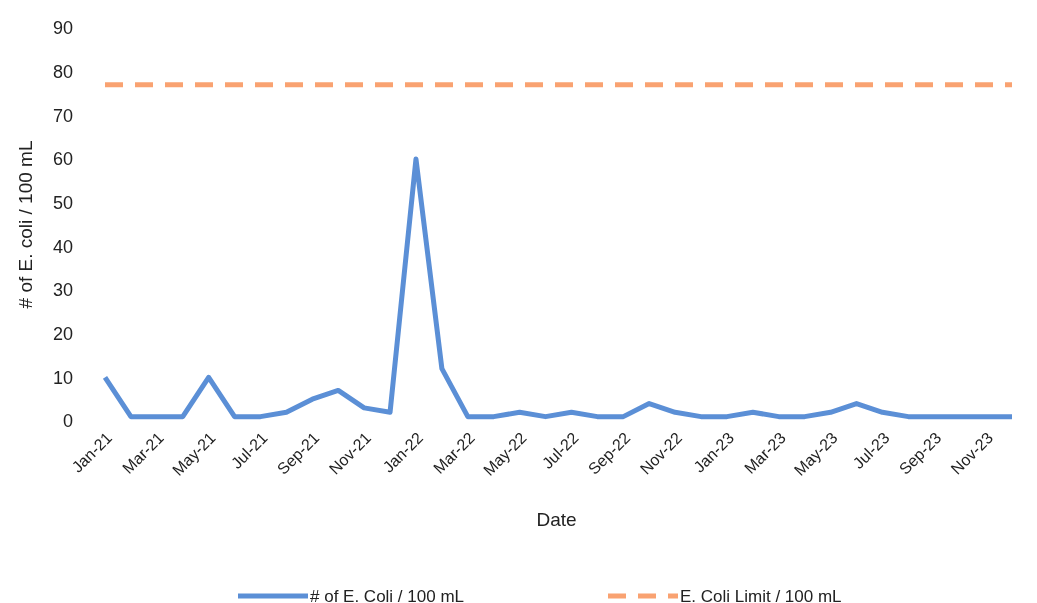 Image resolution: width=1037 pixels, height=603 pixels. Describe the element at coordinates (62, 202) in the screenshot. I see `y-tick-label: 50` at that location.